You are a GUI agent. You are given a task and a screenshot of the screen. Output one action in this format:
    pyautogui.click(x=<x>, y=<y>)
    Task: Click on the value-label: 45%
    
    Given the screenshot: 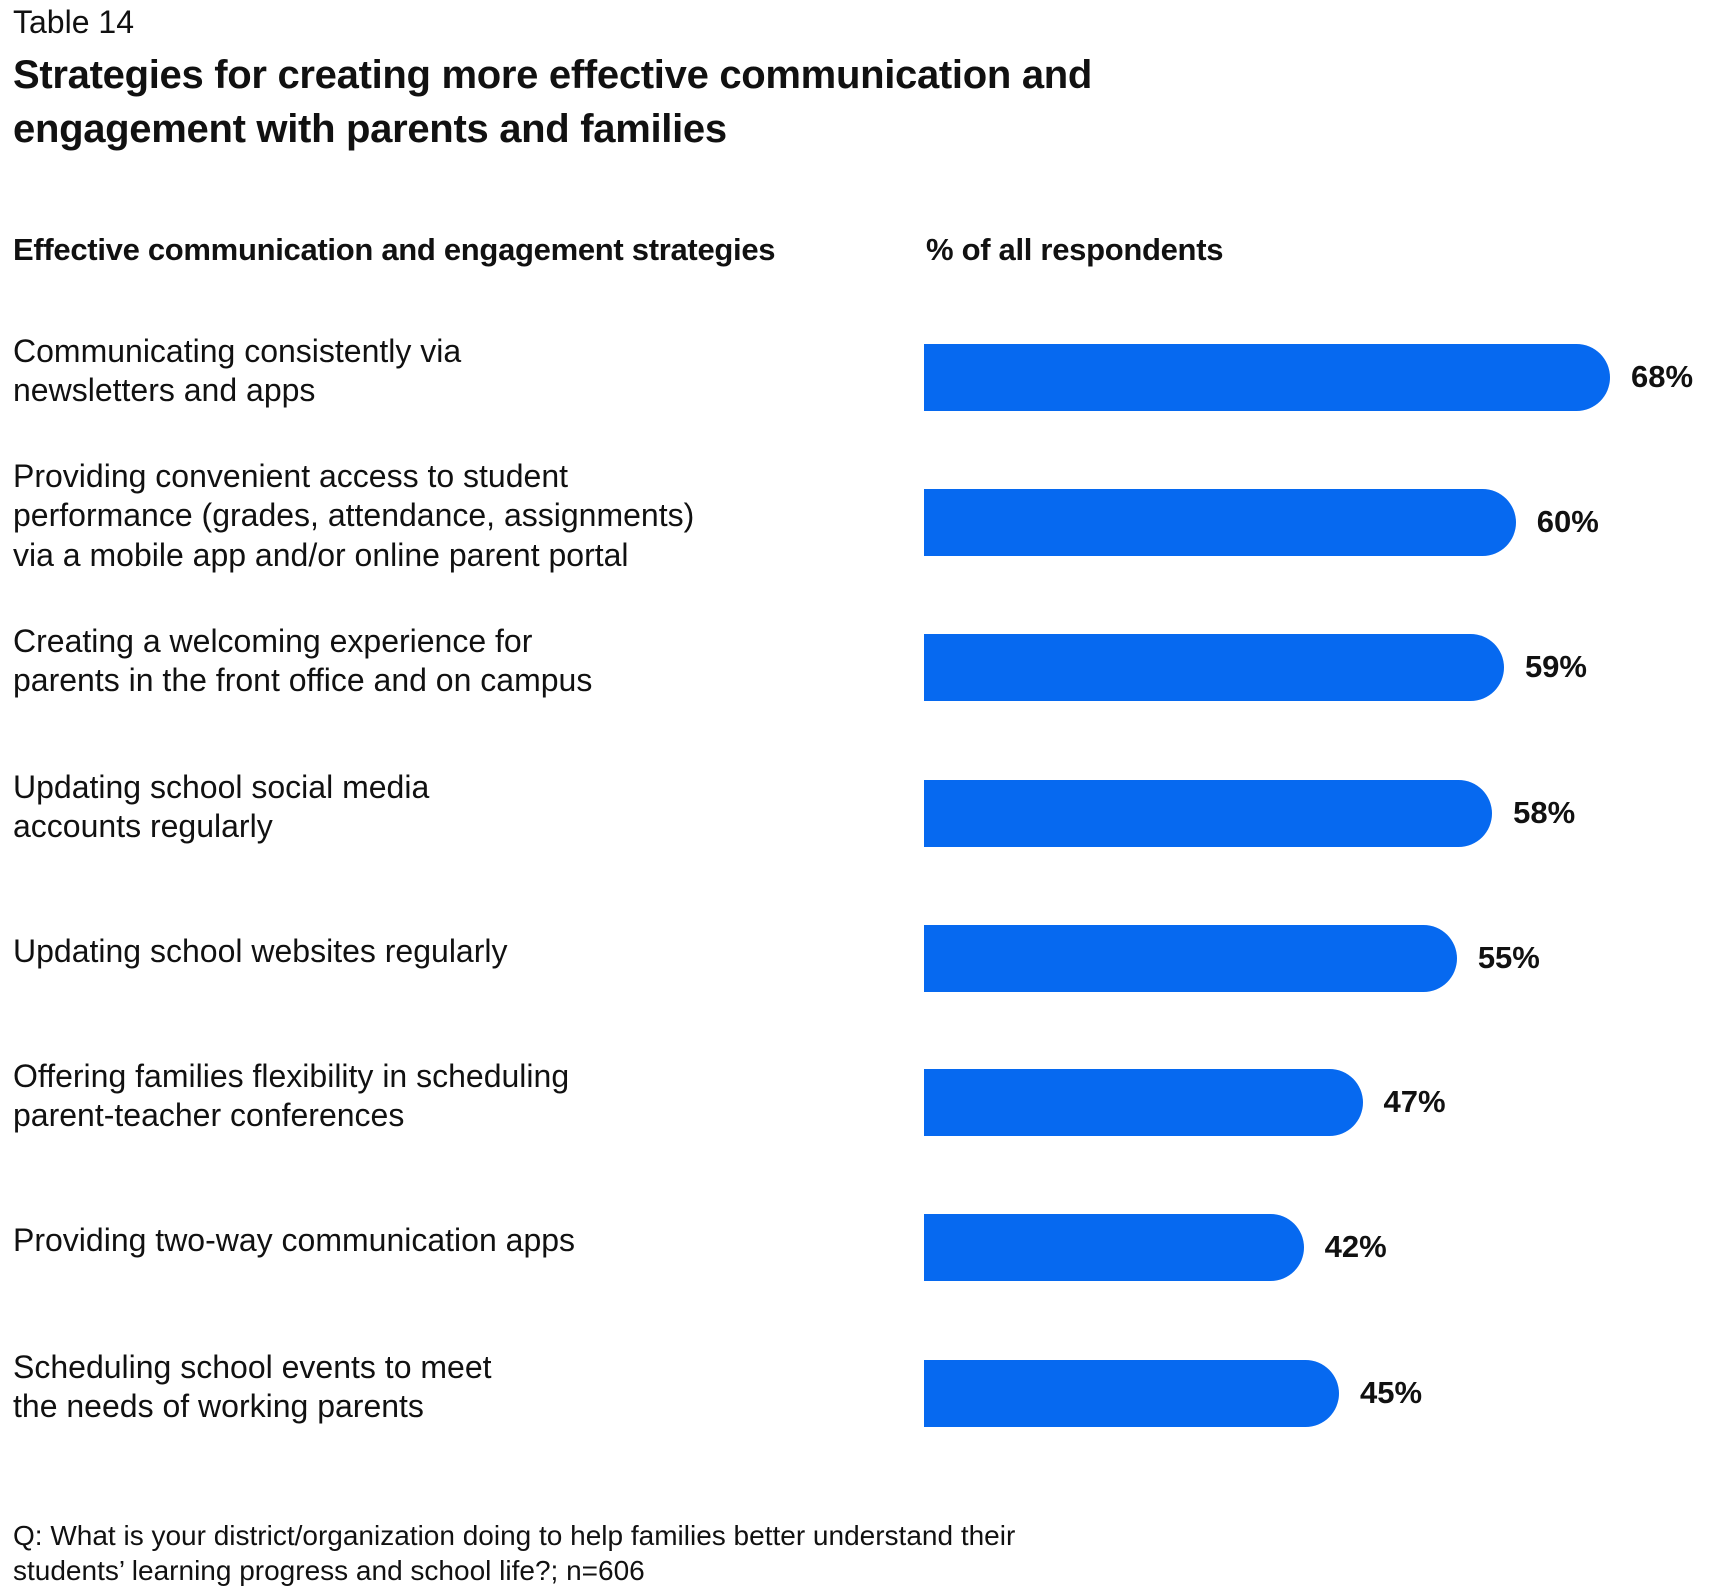 What is the action you would take?
    pyautogui.click(x=1391, y=1392)
    